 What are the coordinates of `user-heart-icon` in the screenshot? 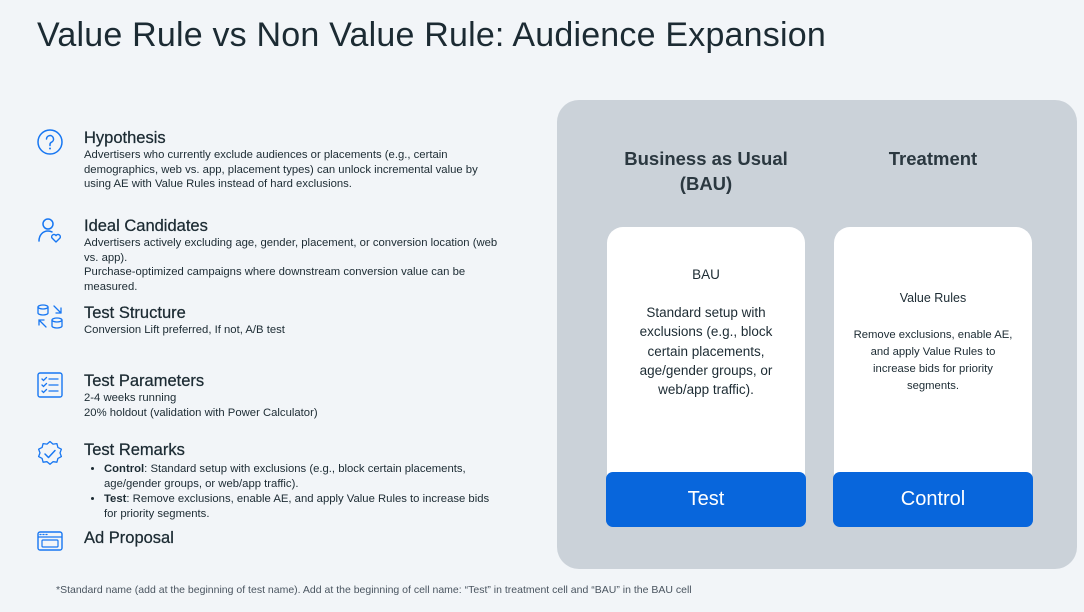 It's located at (50, 230).